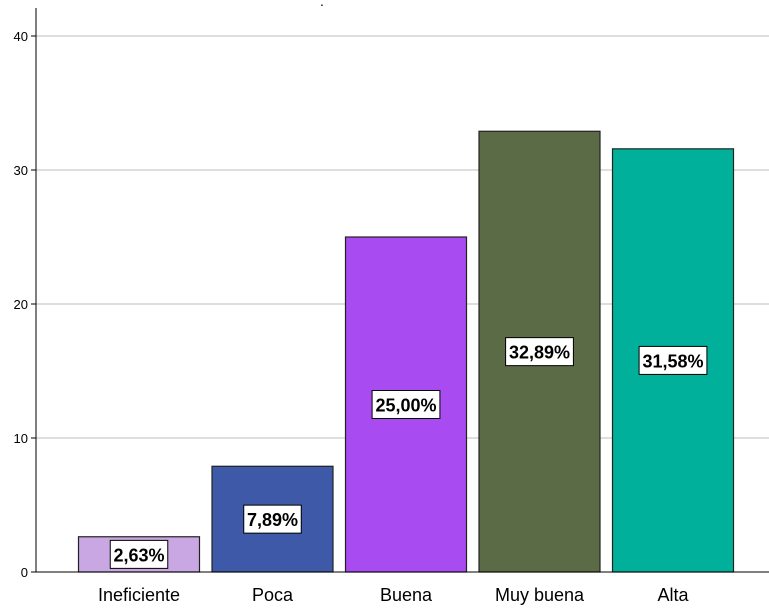  I want to click on y-tick-label: 20, so click(21, 304).